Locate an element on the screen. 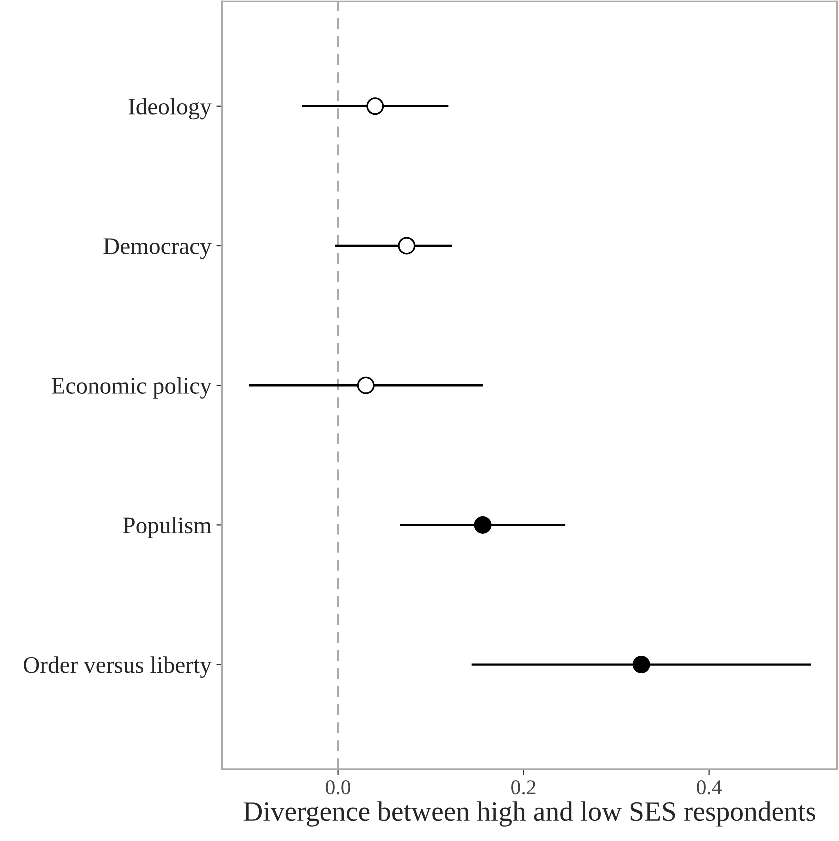  y-tick-label: Order versus liberty is located at coordinates (118, 667).